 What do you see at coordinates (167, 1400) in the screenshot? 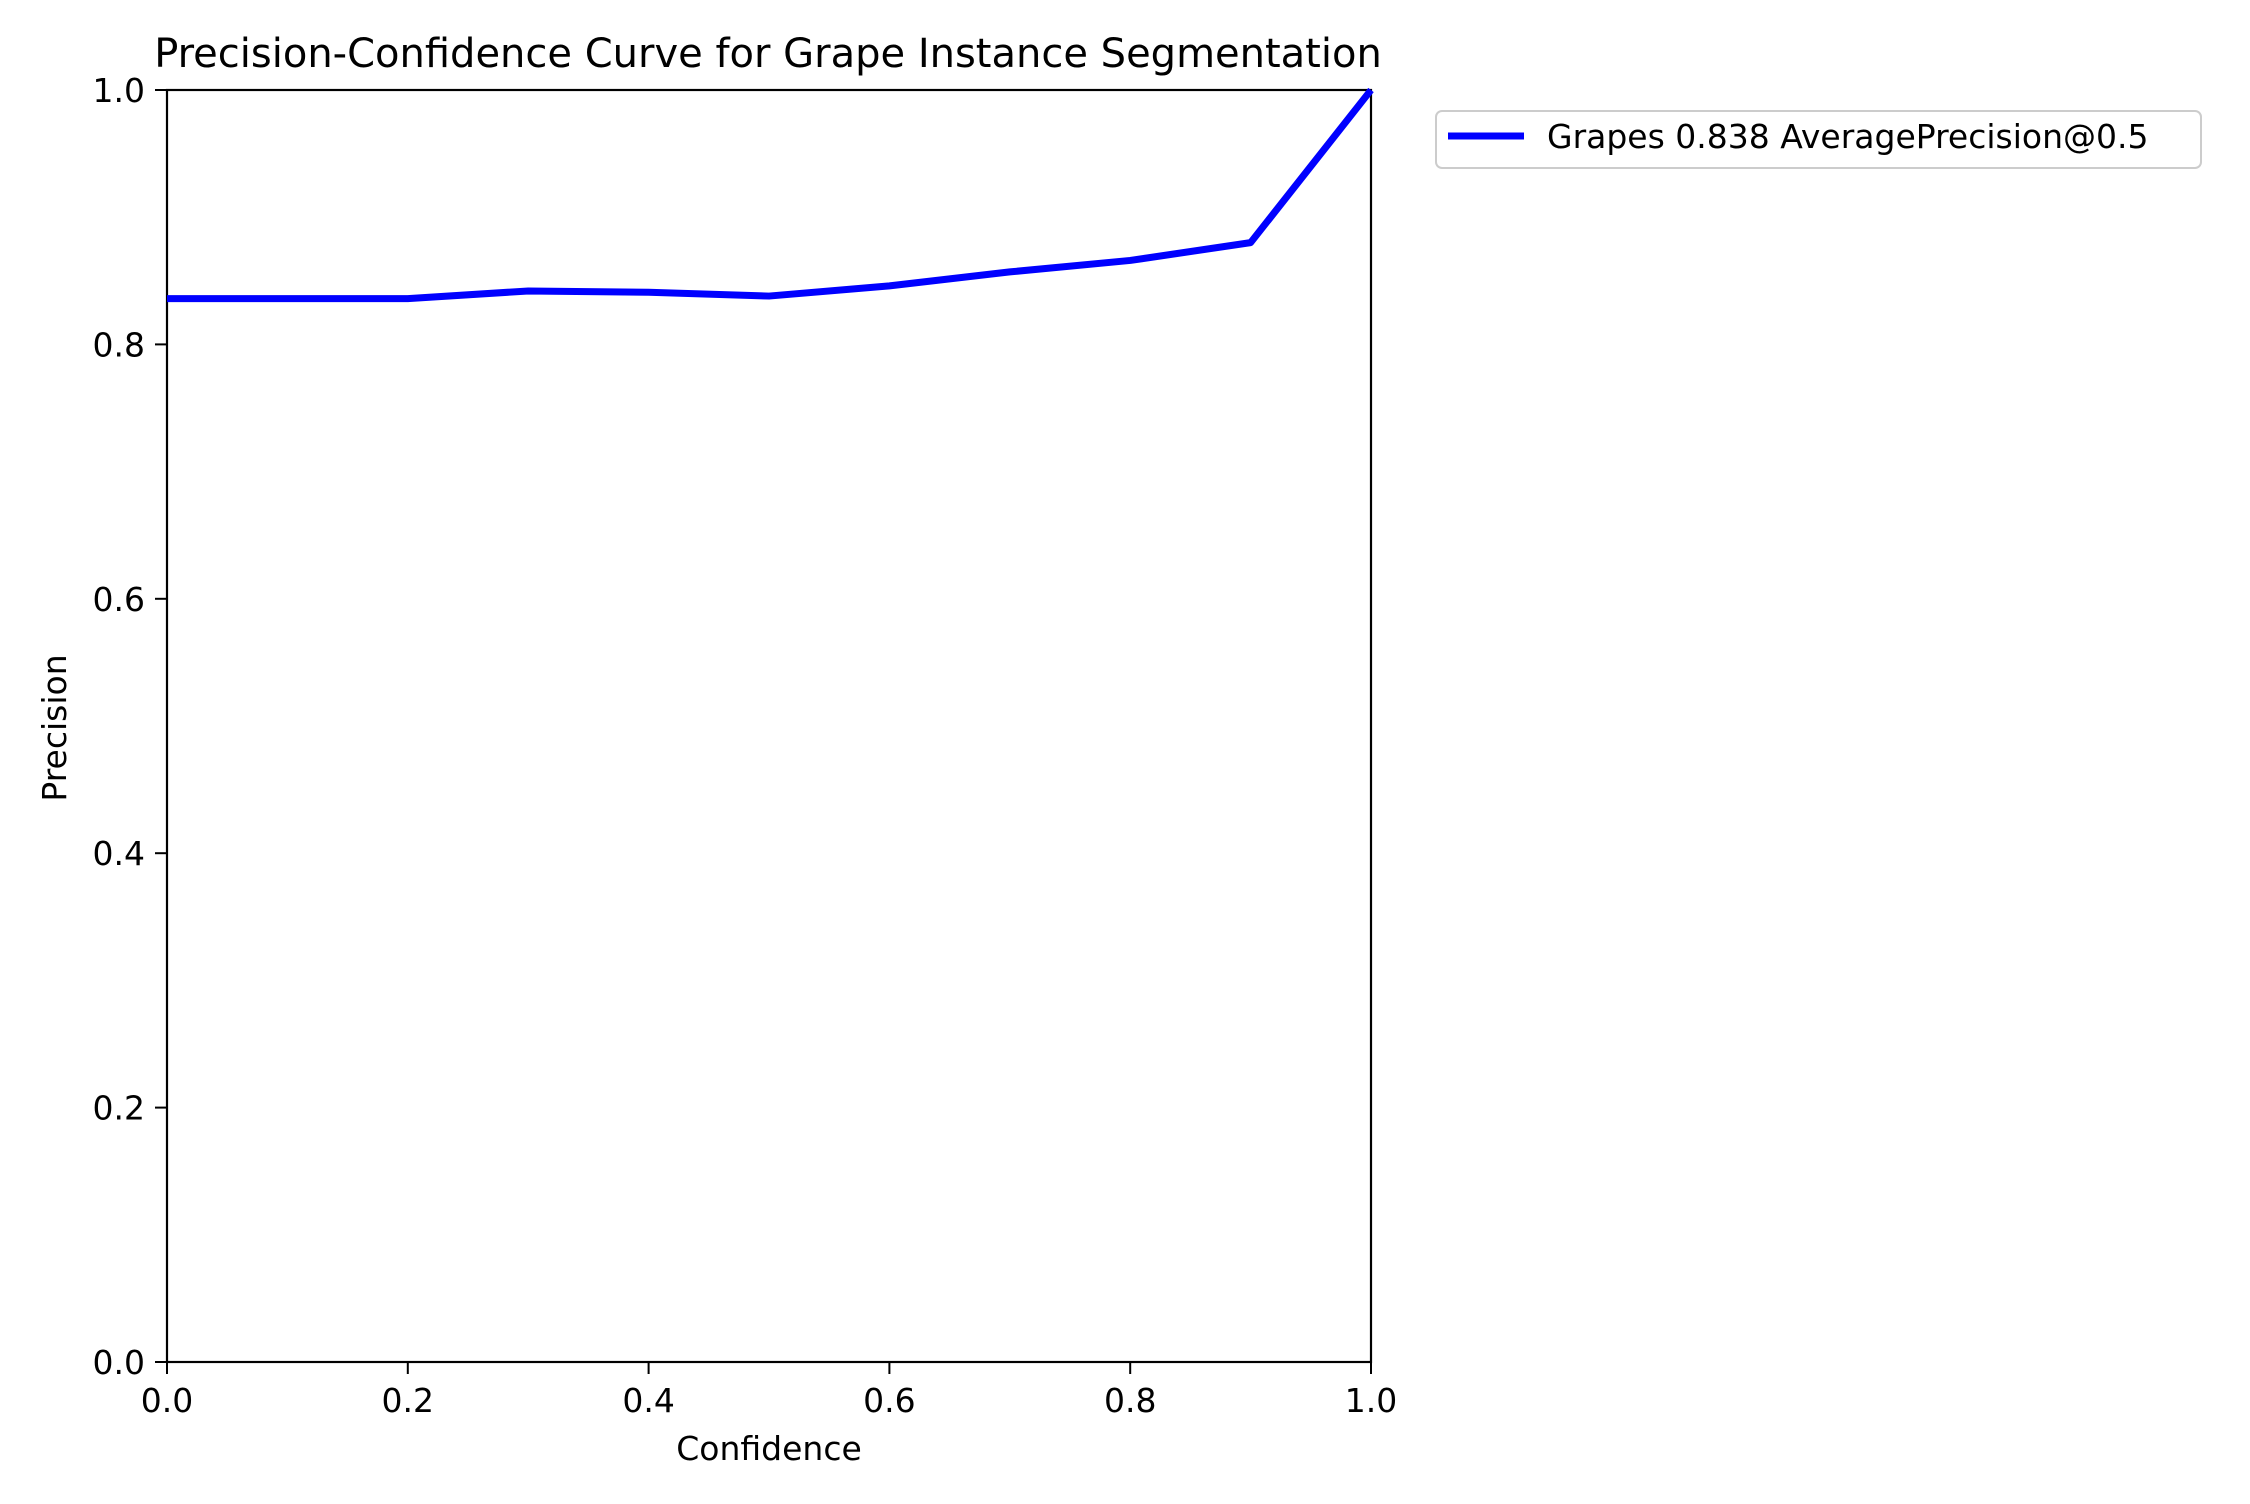
I see `x-tick-label: 0.0` at bounding box center [167, 1400].